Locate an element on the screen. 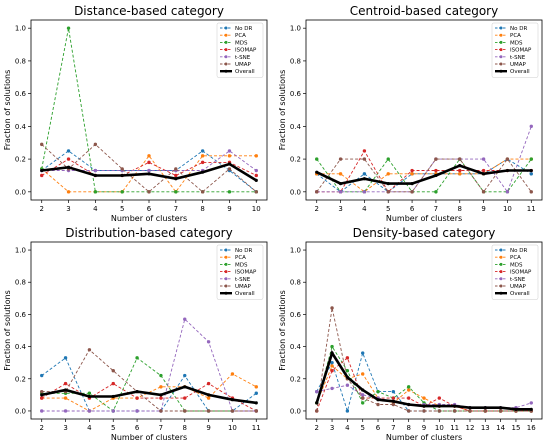  x-axis-label: Number of clusters is located at coordinates (149, 437).